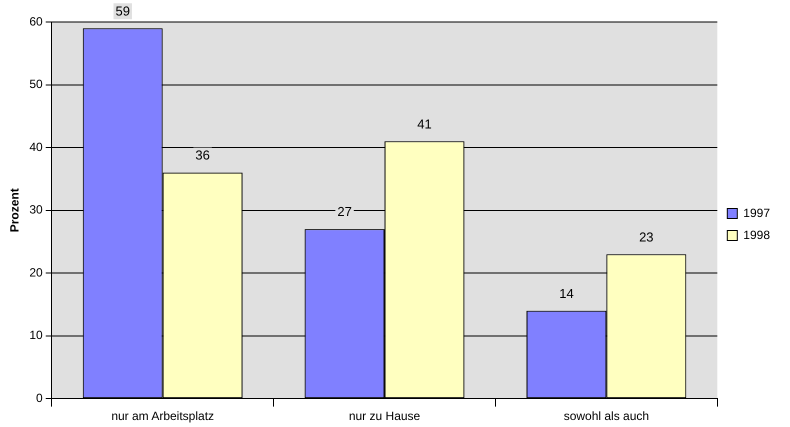 The height and width of the screenshot is (427, 790). What do you see at coordinates (36, 335) in the screenshot?
I see `y-tick-label: 10` at bounding box center [36, 335].